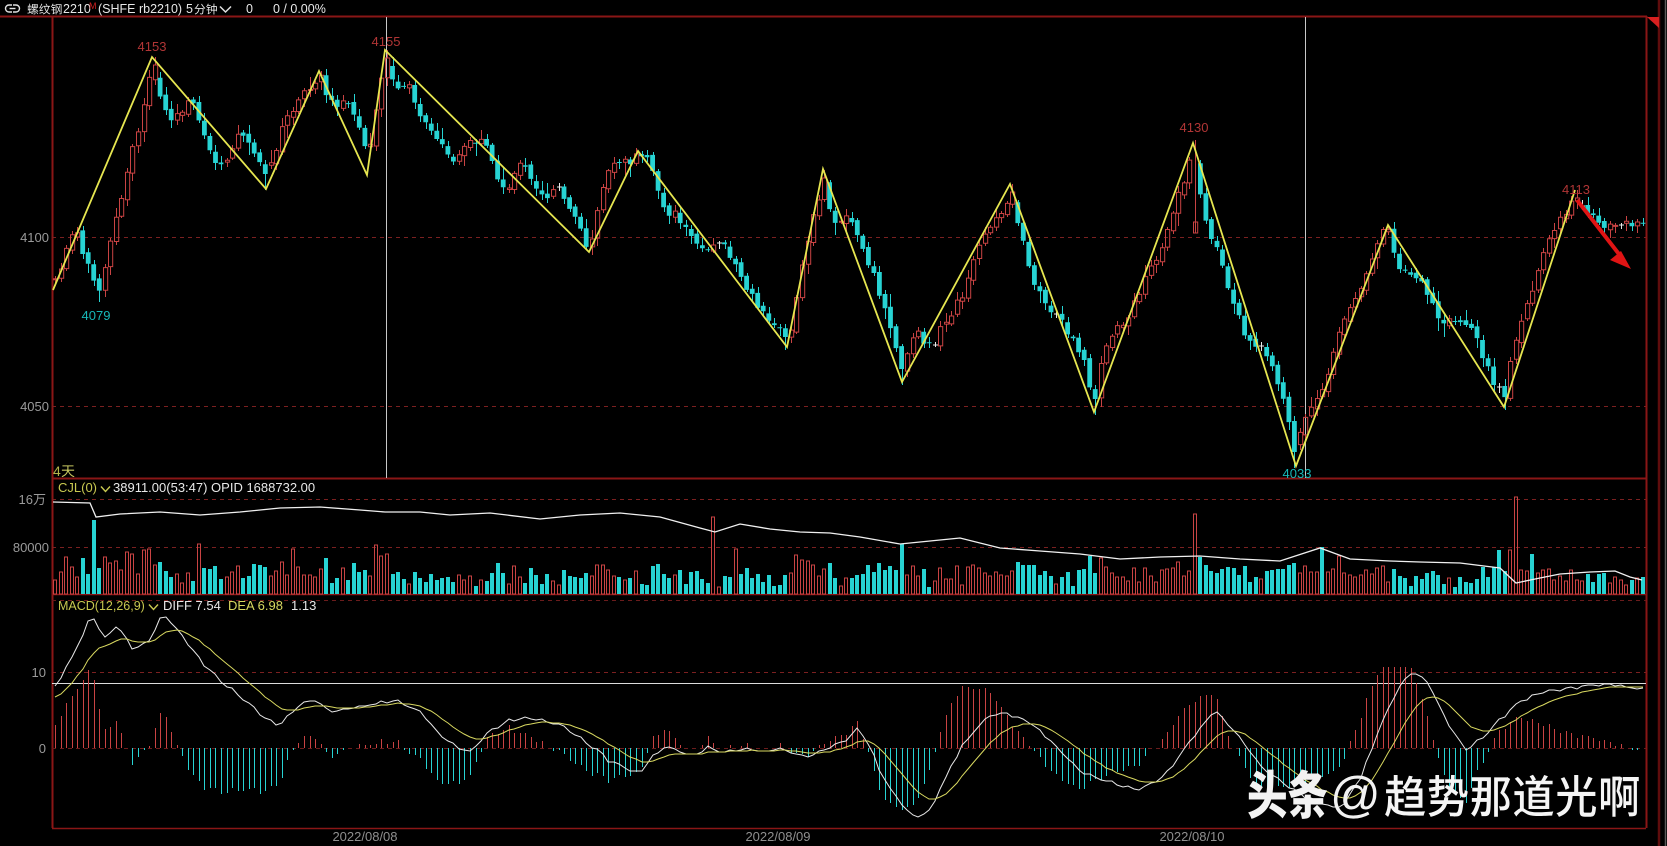  What do you see at coordinates (57, 471) in the screenshot?
I see `svg-text: 4` at bounding box center [57, 471].